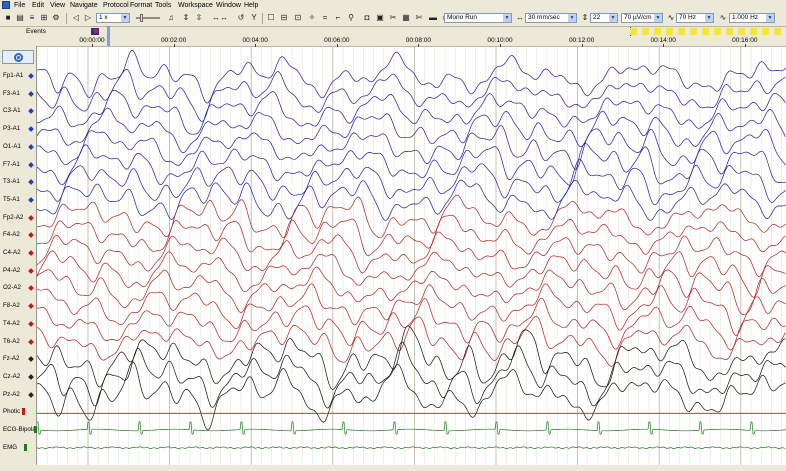  Describe the element at coordinates (58, 5) in the screenshot. I see `menu-item-view: View` at that location.